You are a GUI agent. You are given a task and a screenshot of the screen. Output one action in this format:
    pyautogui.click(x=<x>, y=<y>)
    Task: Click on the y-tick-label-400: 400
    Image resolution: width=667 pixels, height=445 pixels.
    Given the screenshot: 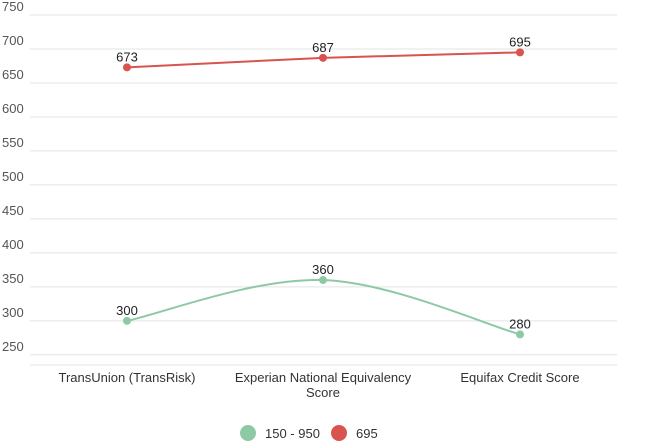 What is the action you would take?
    pyautogui.click(x=13, y=244)
    